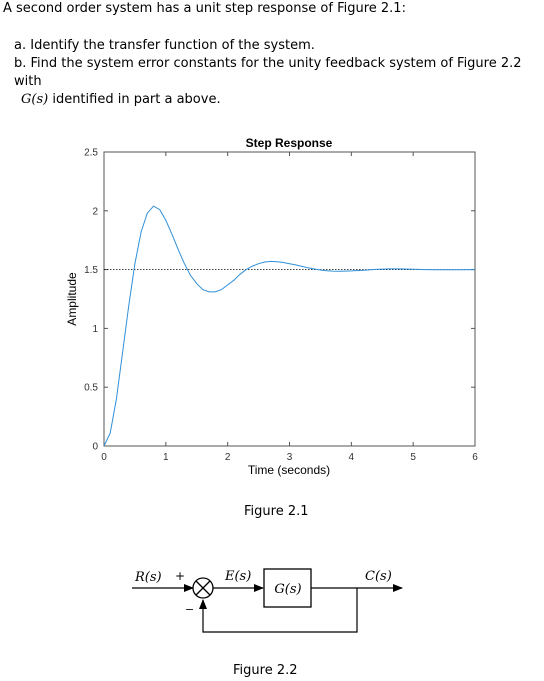  I want to click on y-tick-label: 2.5, so click(91, 153).